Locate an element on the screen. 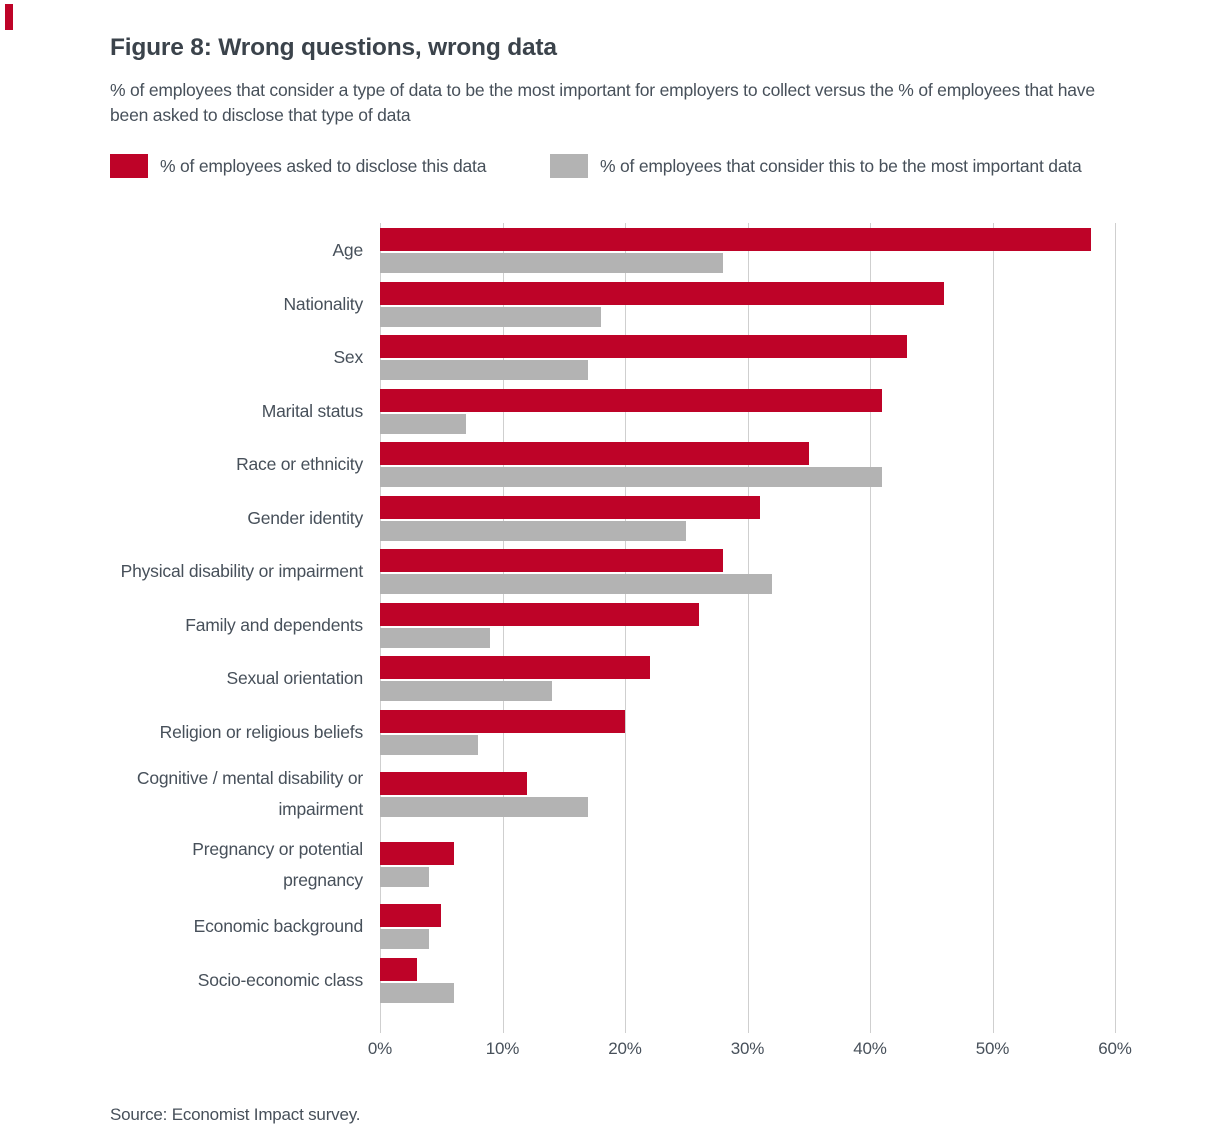 This screenshot has width=1225, height=1127. chart-row: Race or ethnicity is located at coordinates (612, 464).